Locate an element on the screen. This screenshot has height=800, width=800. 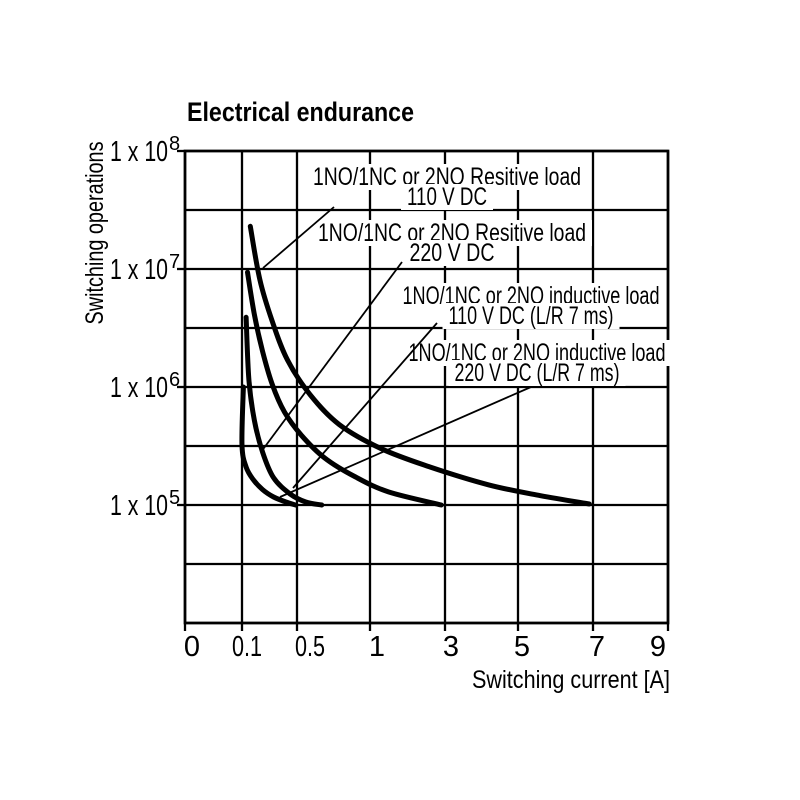
x-tick-label: 7 is located at coordinates (597, 647).